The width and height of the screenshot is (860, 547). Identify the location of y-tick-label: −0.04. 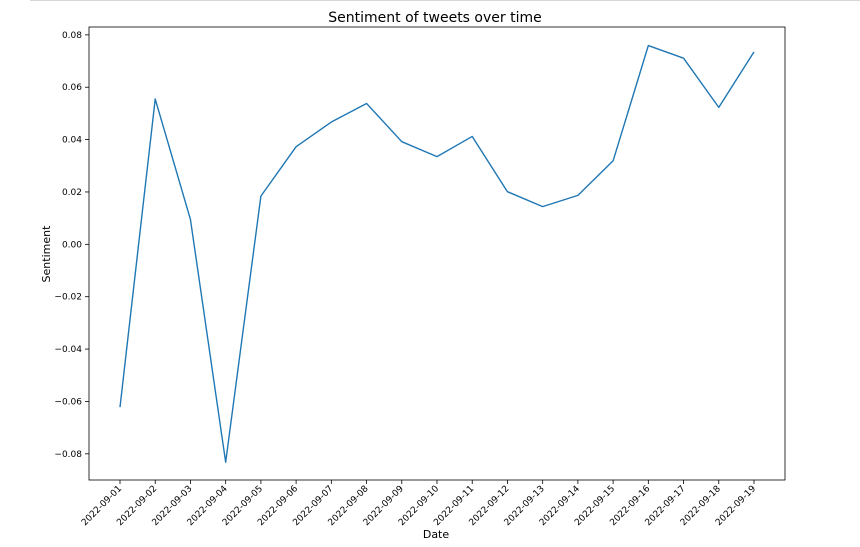
(68, 350).